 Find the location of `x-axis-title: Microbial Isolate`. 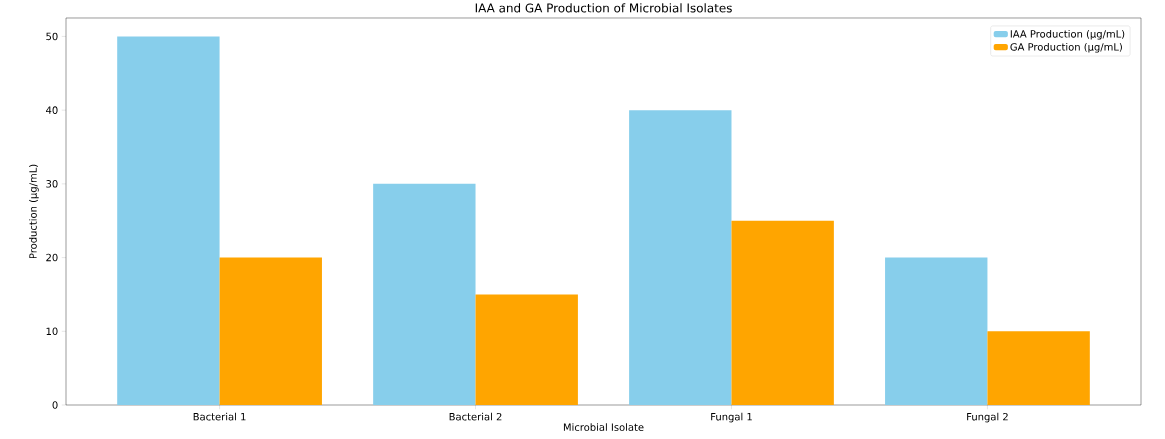

x-axis-title: Microbial Isolate is located at coordinates (603, 427).